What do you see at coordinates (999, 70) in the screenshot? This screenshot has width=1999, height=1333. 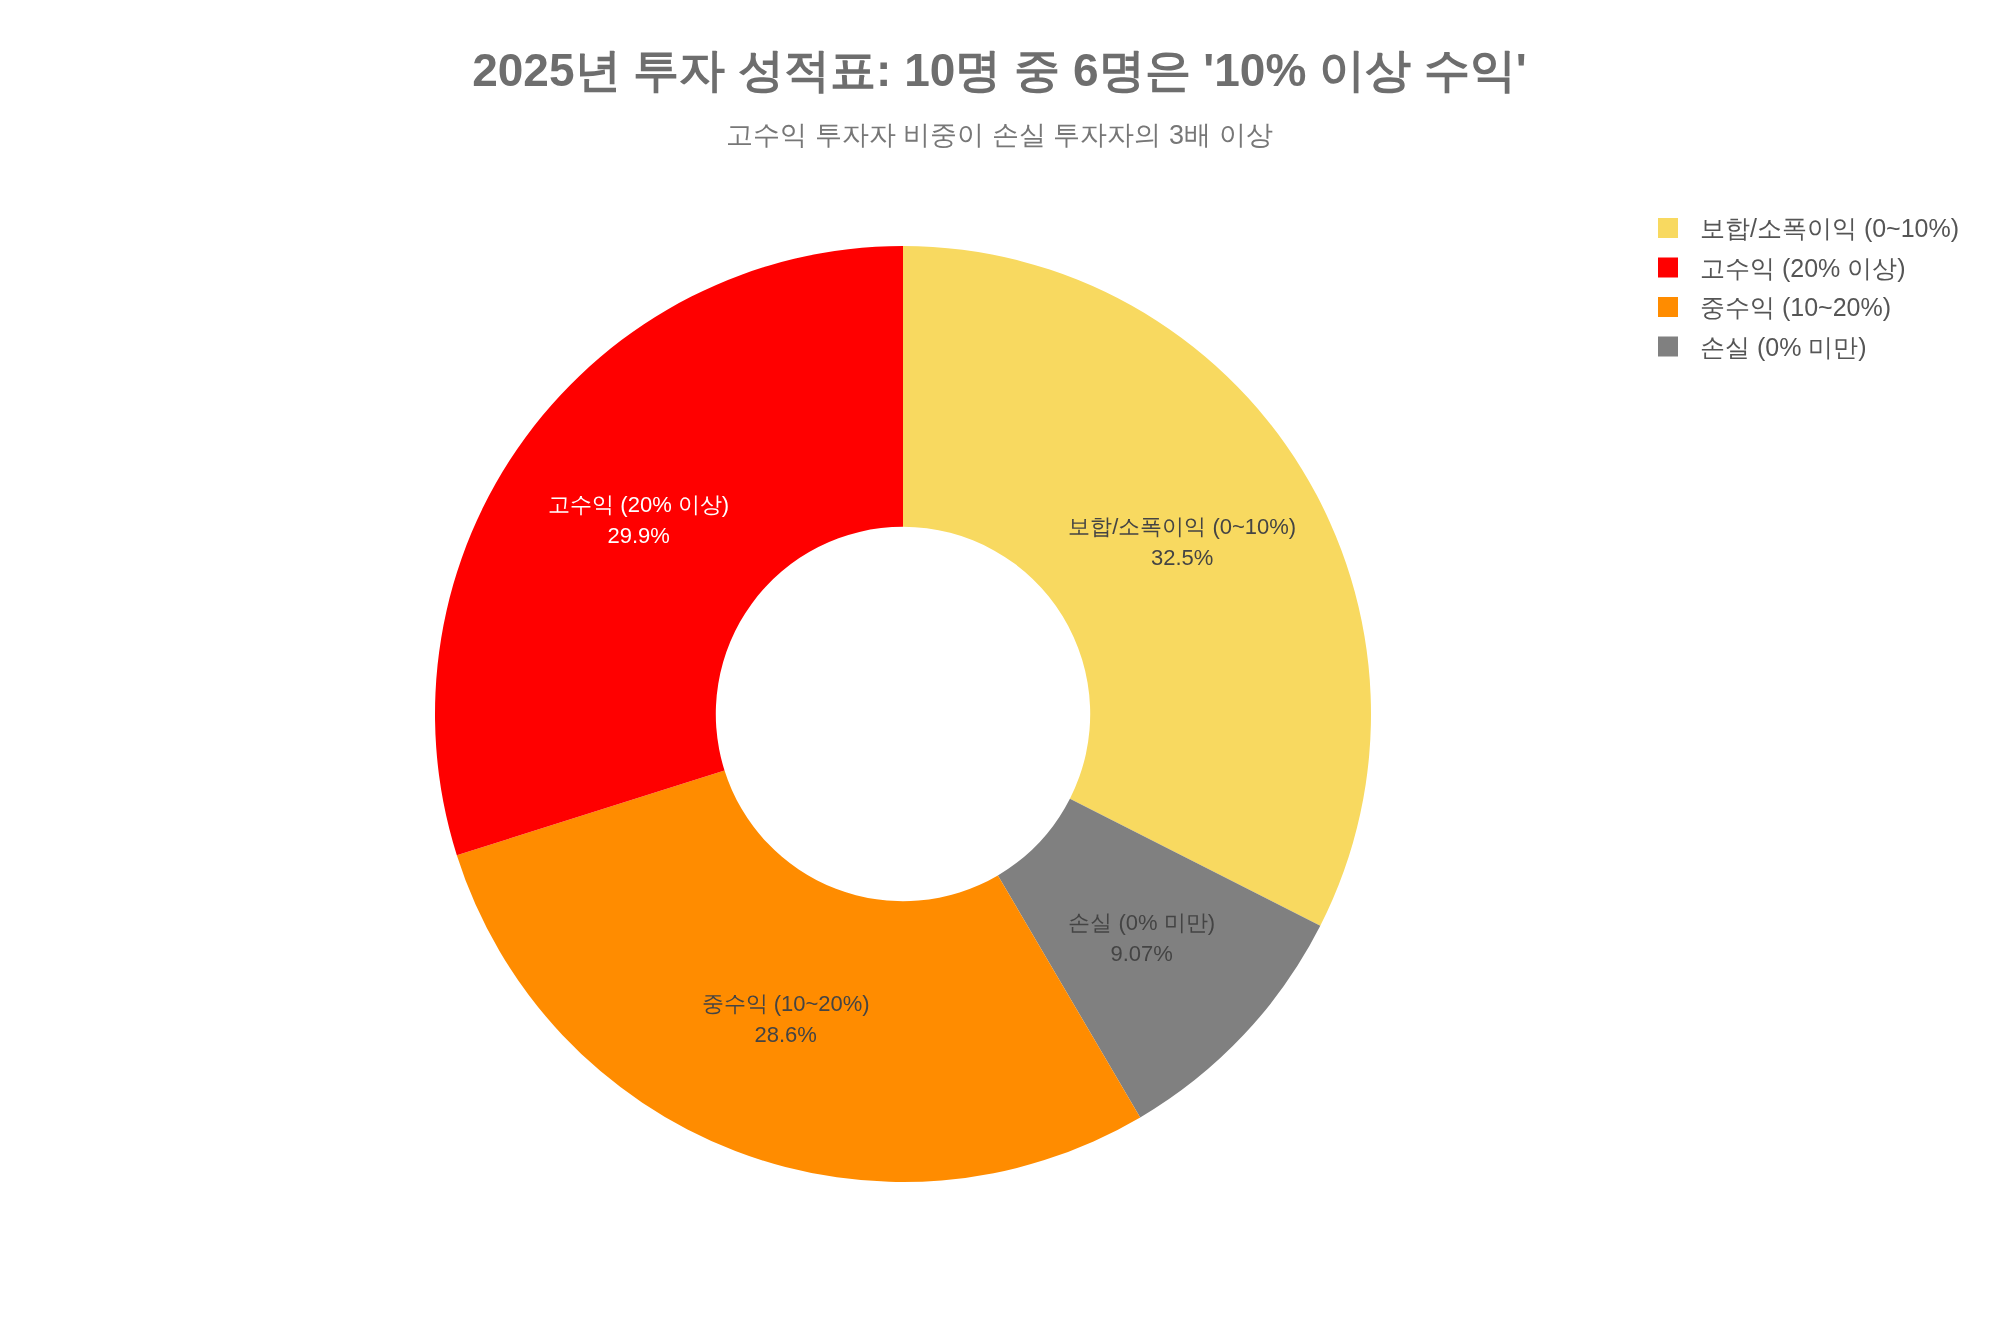 I see `title: 2025년 투자 성적표: 10명 중 6명은 '10% 이상 수익'` at bounding box center [999, 70].